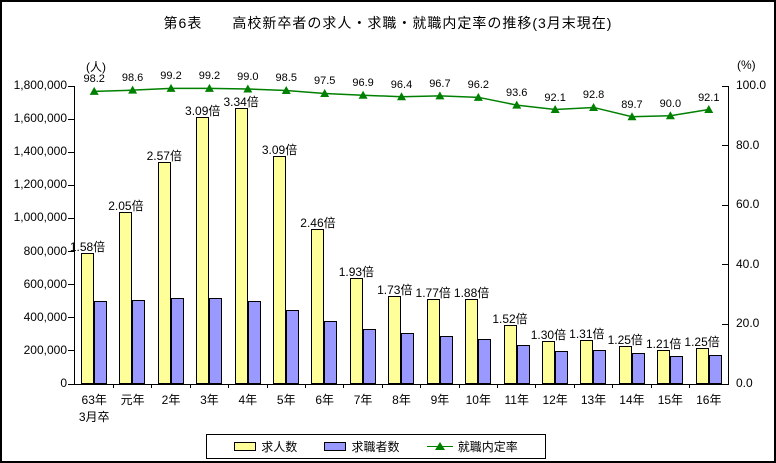 The image size is (776, 463). Describe the element at coordinates (555, 97) in the screenshot. I see `line-point-label: 92.1` at that location.